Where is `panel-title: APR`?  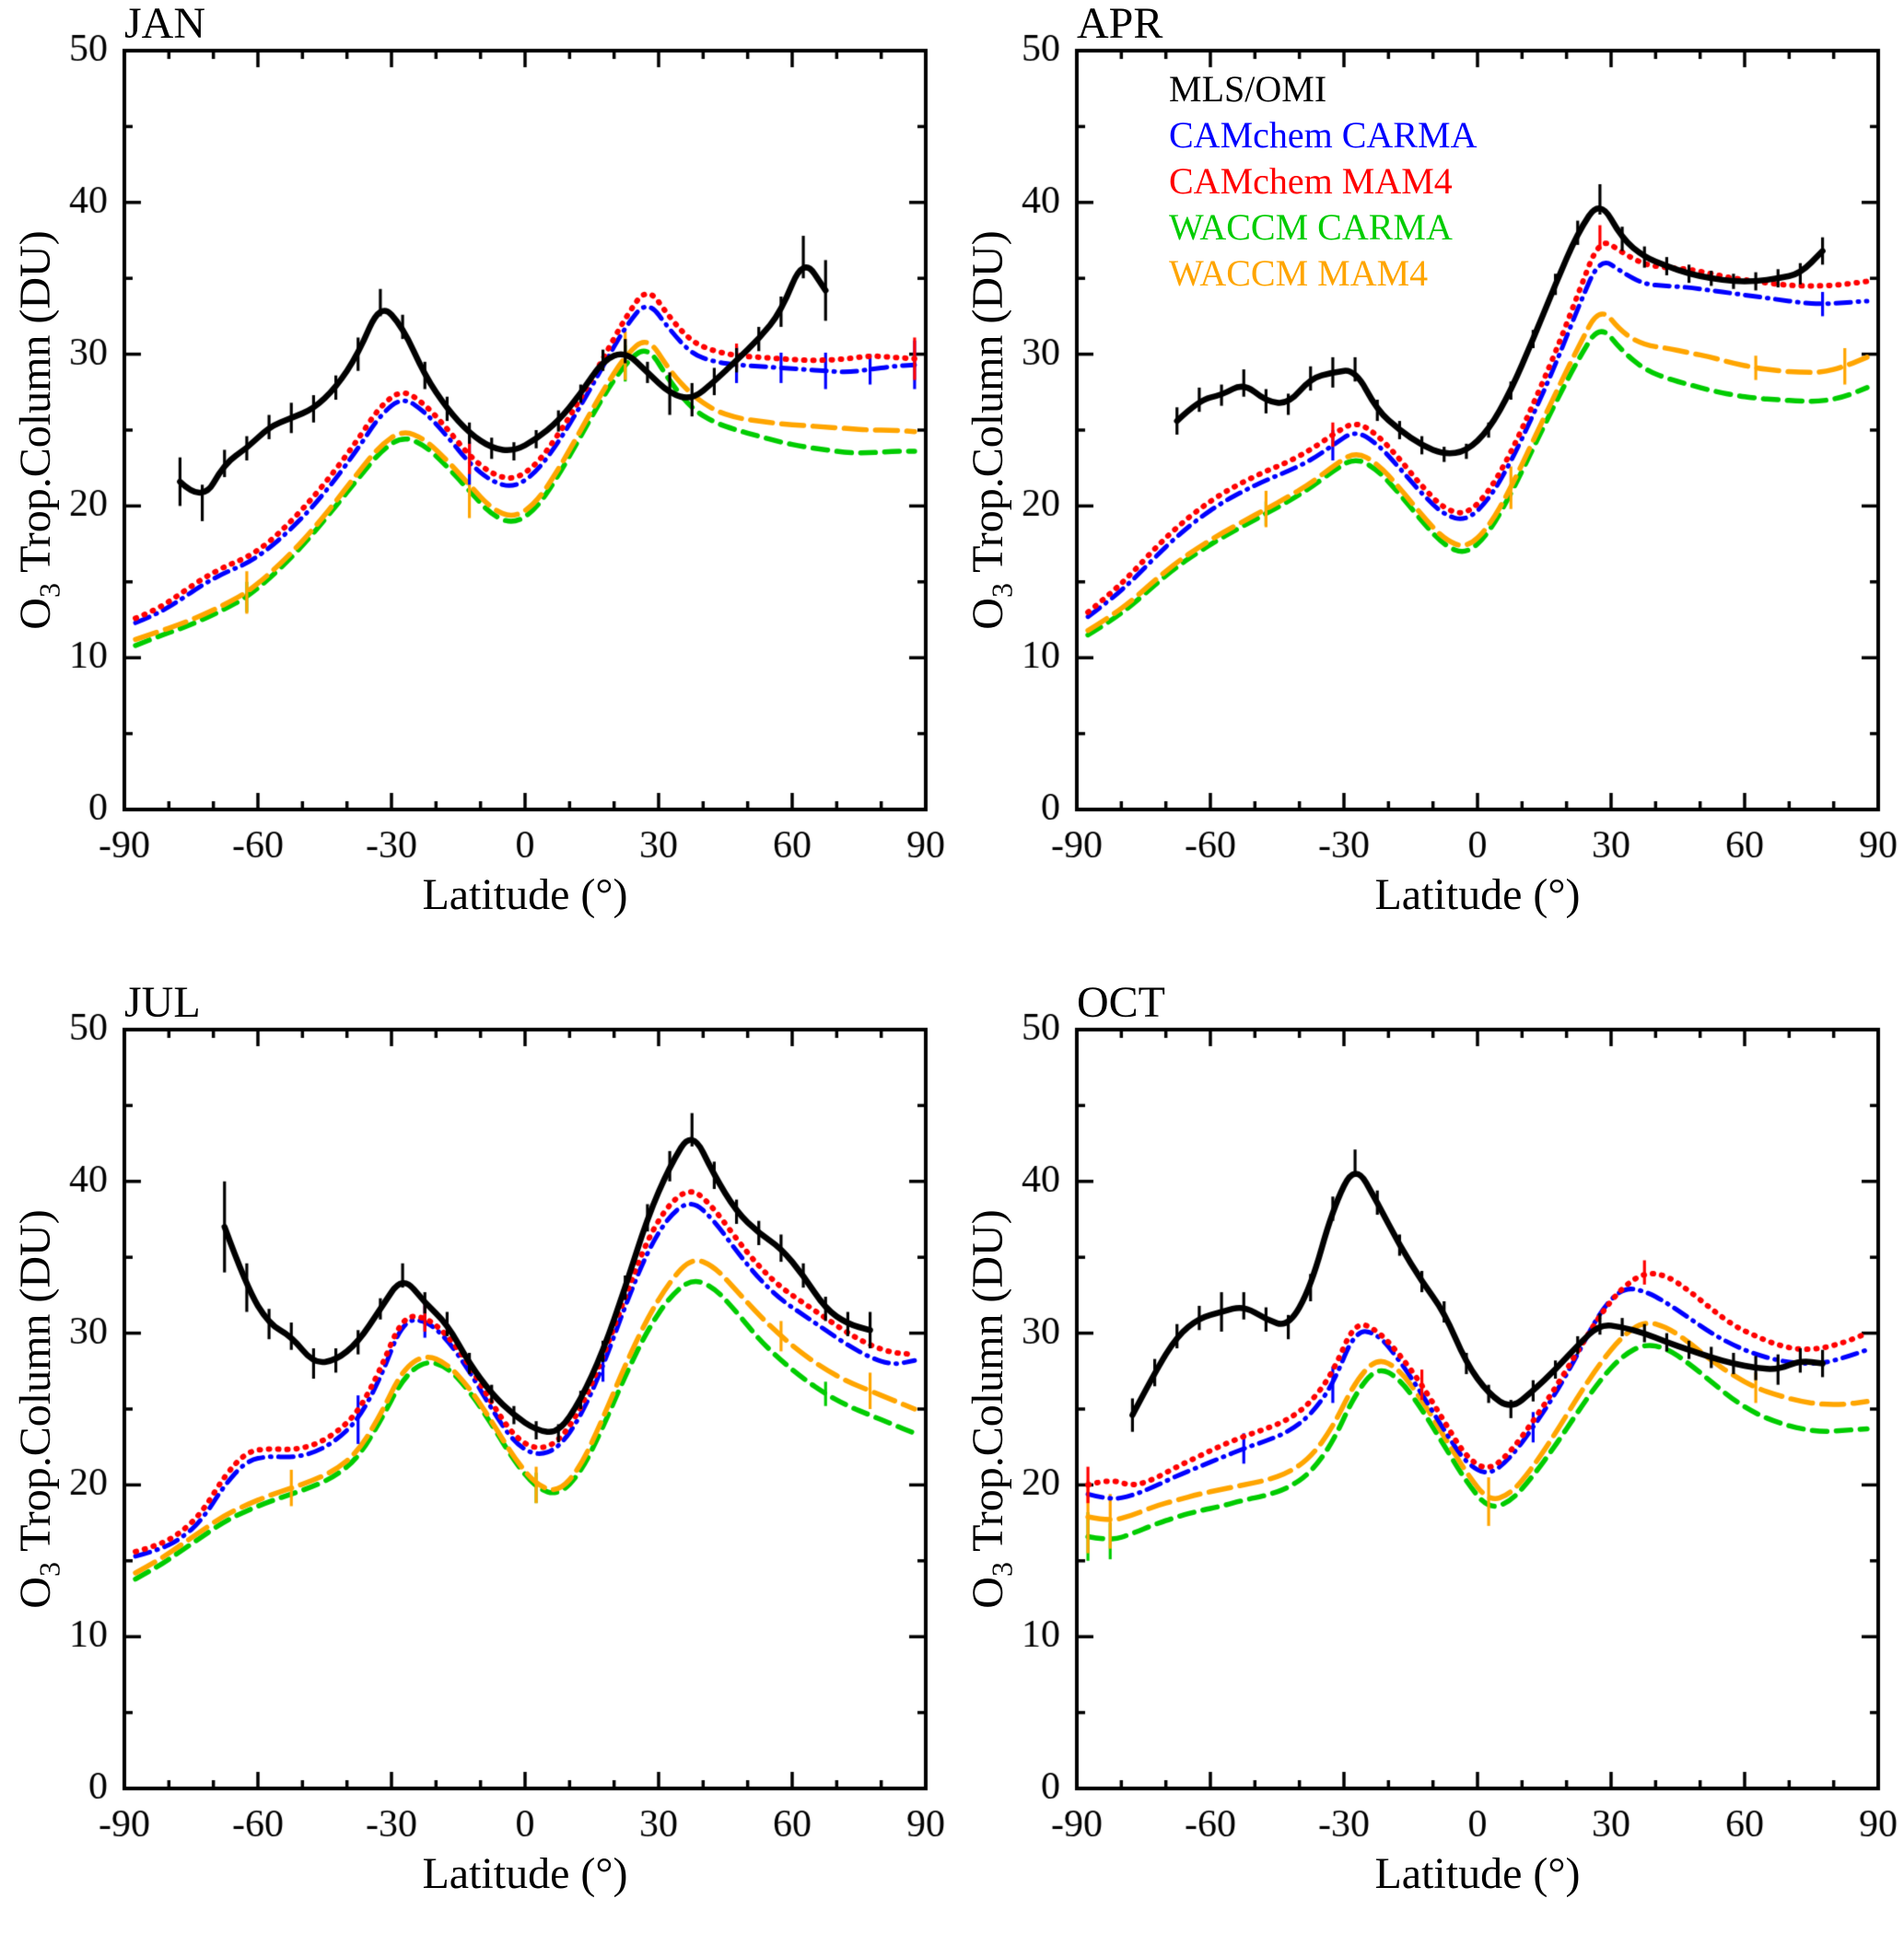 panel-title: APR is located at coordinates (1120, 24).